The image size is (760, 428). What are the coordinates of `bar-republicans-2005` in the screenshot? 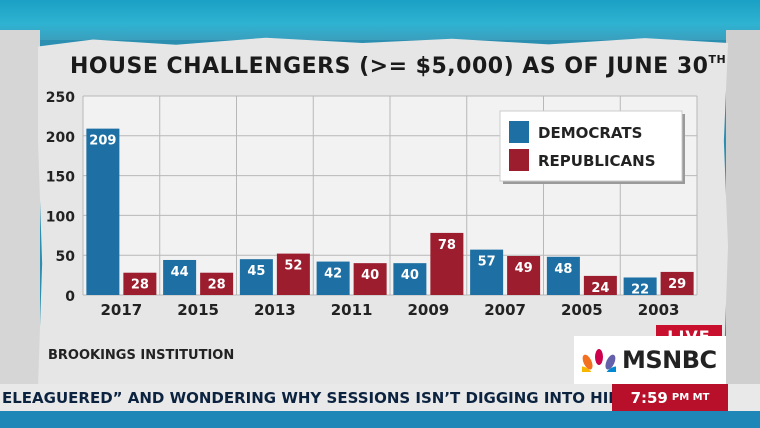 It's located at (600, 285).